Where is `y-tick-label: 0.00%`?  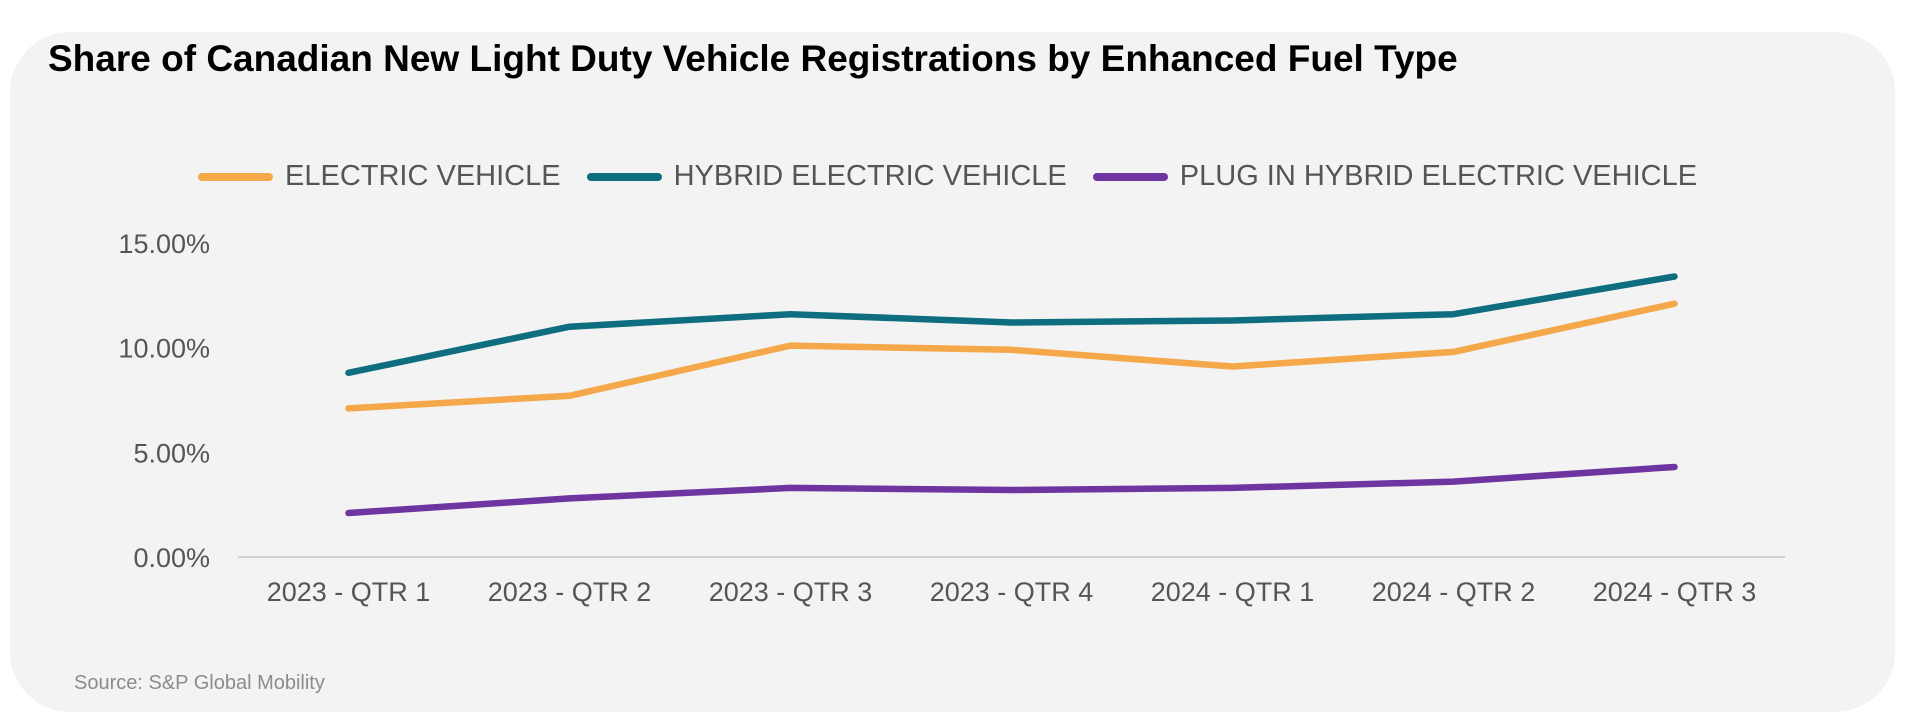
y-tick-label: 0.00% is located at coordinates (171, 558).